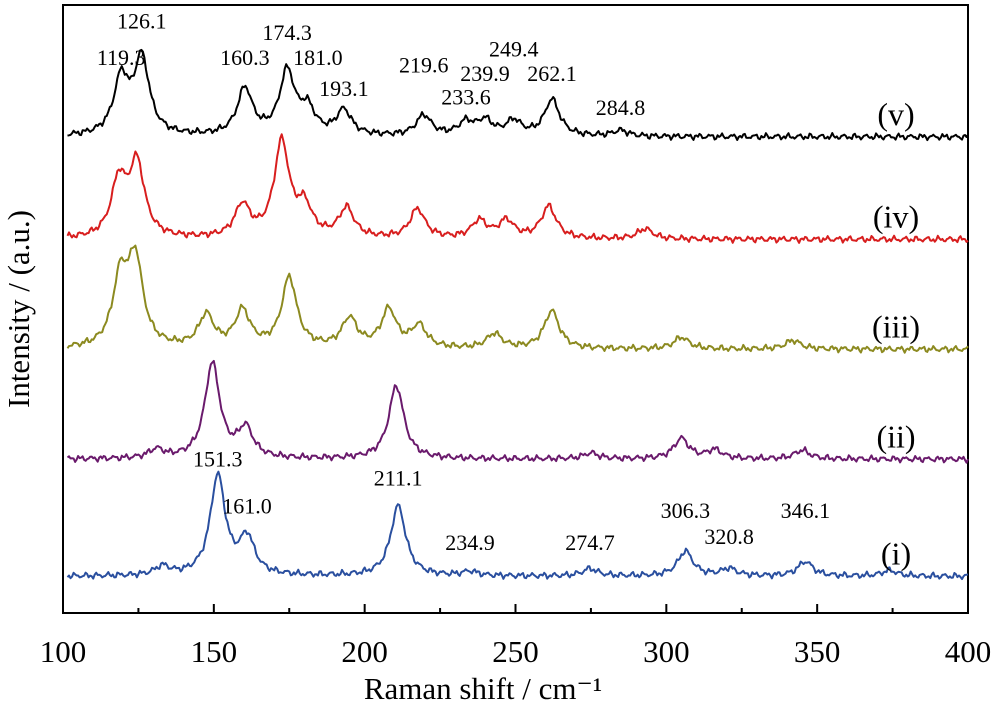 The height and width of the screenshot is (707, 1000). Describe the element at coordinates (485, 73) in the screenshot. I see `peak-label: 239.9` at that location.